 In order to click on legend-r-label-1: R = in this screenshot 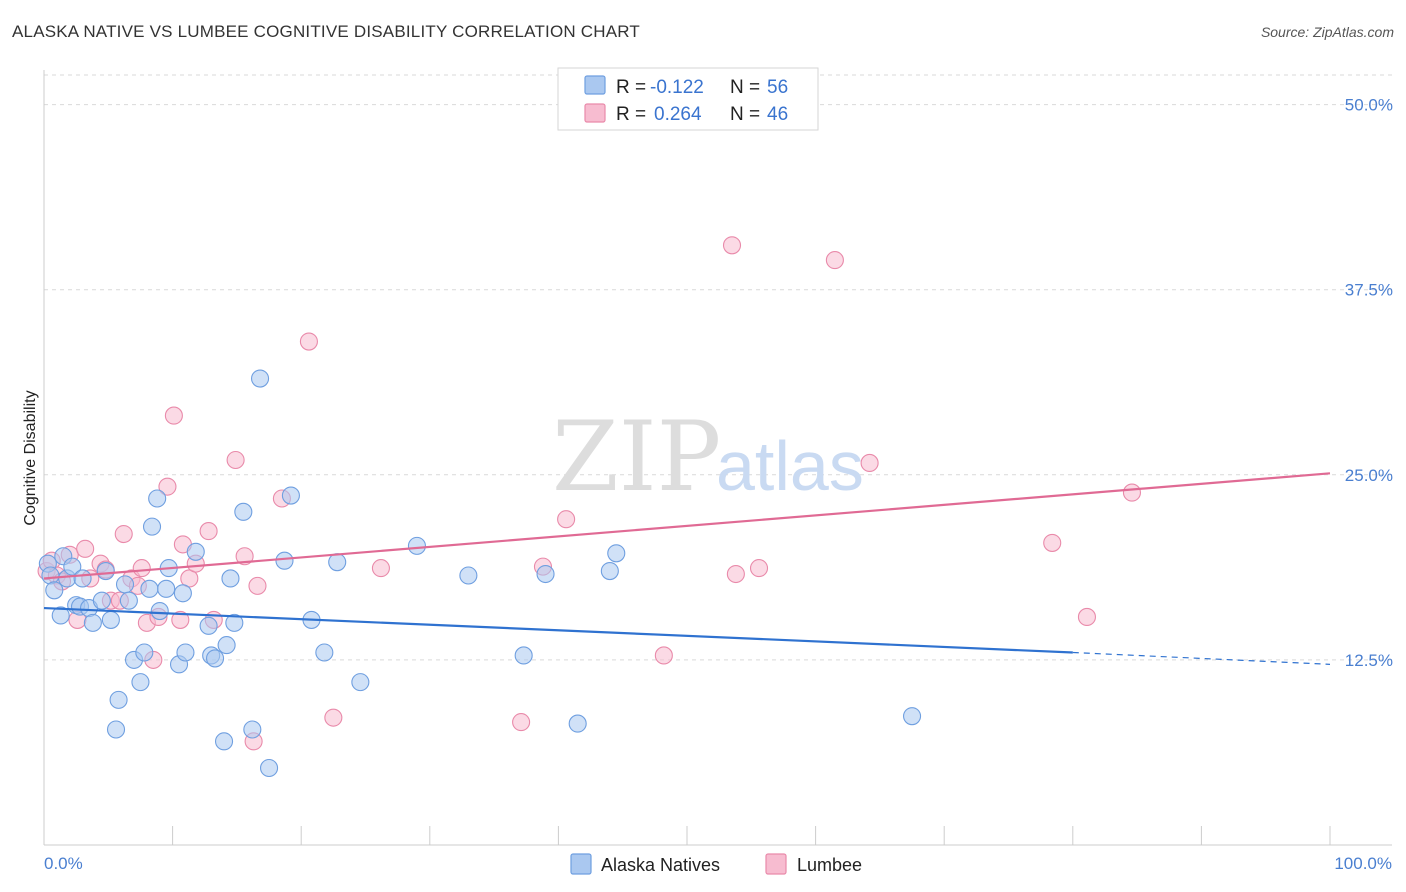, I will do `click(631, 87)`.